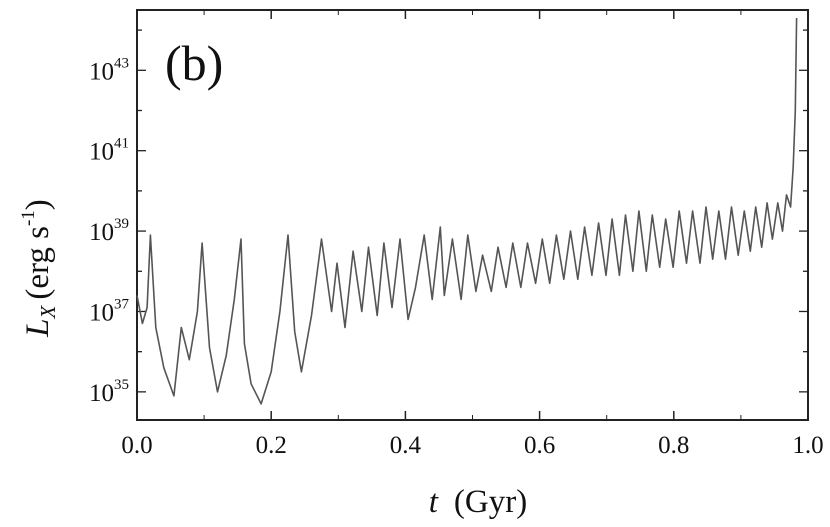 This screenshot has height=527, width=830. Describe the element at coordinates (271, 445) in the screenshot. I see `x-tick-label: 0.2` at that location.